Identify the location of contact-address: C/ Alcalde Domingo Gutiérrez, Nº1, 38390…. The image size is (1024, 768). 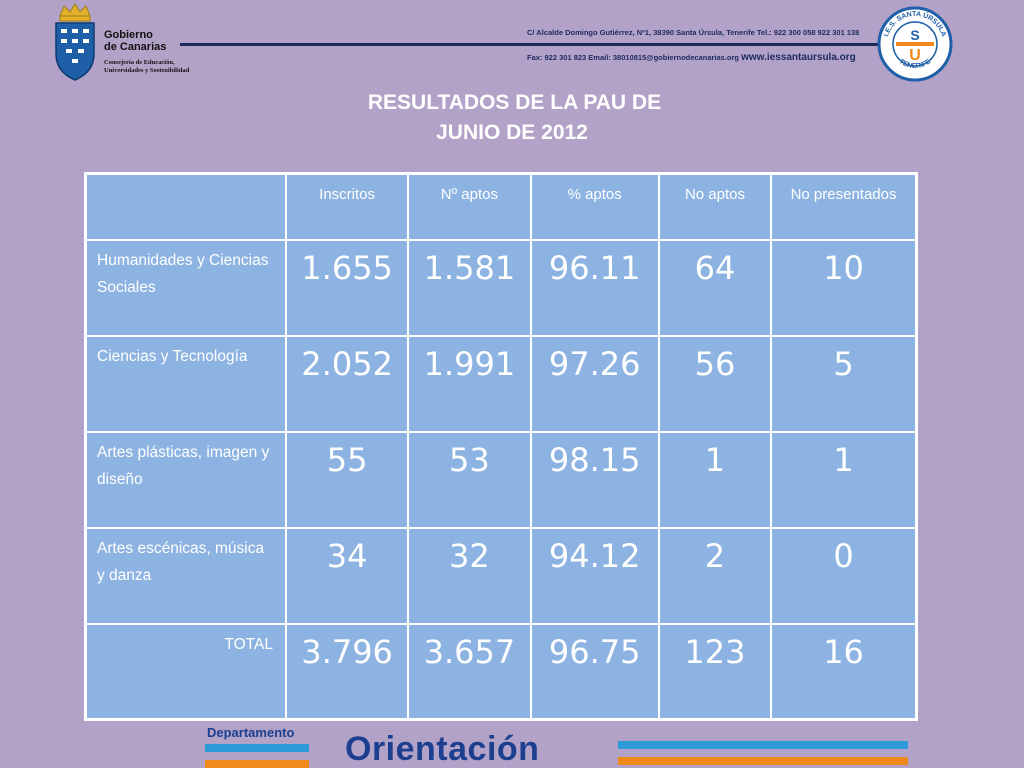
(693, 32).